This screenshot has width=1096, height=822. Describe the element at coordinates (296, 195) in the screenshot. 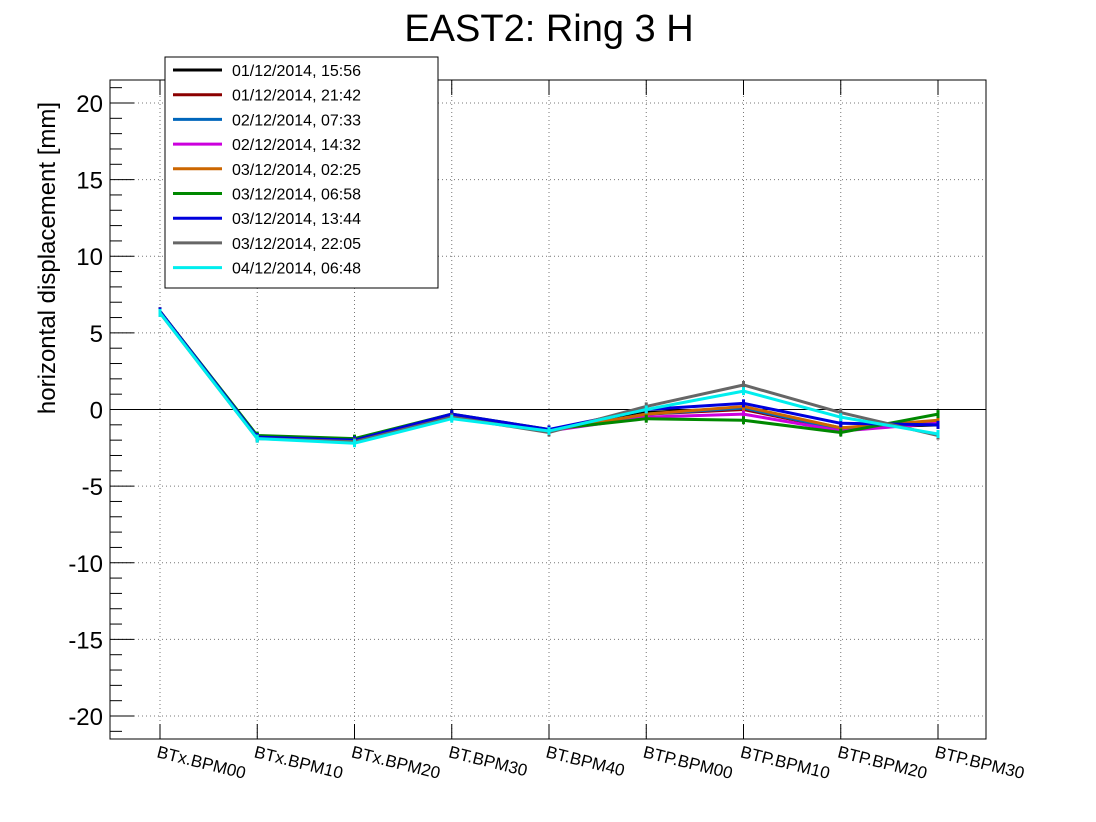

I see `legend-label: 03/12/2014, 06:58` at that location.